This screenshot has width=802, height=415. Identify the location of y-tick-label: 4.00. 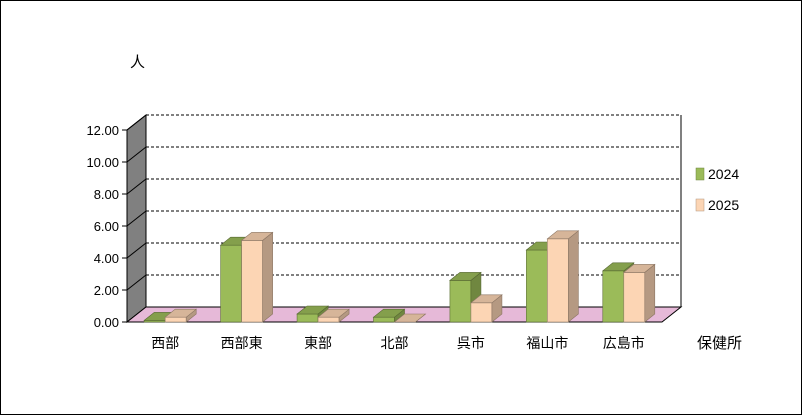
(106, 258).